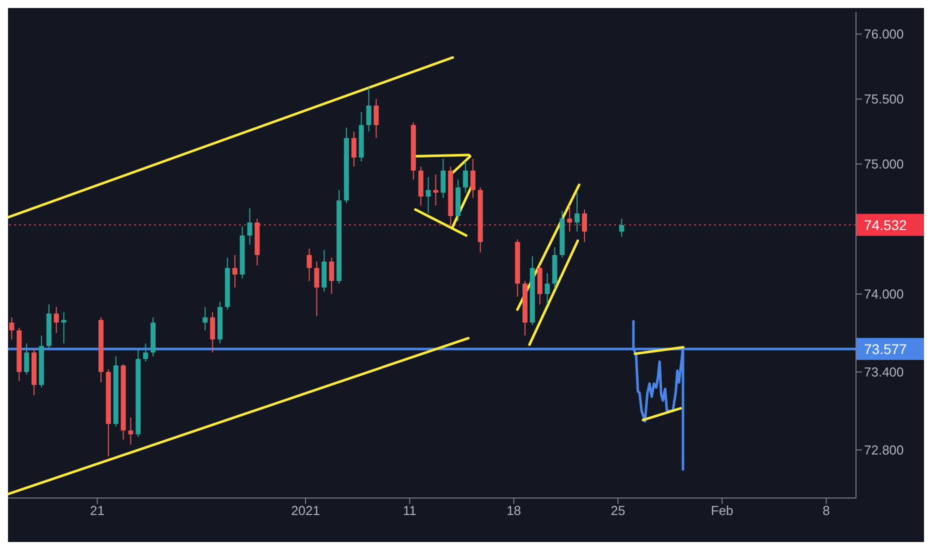 The width and height of the screenshot is (932, 550). I want to click on x-tick-label: 11, so click(409, 510).